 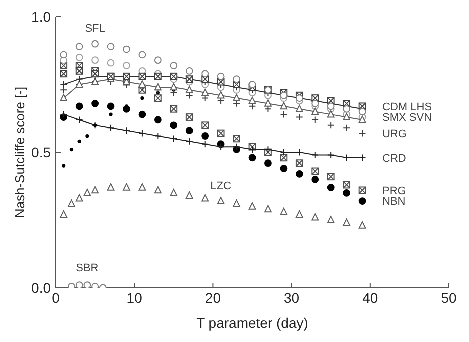 I want to click on annotation: NBN, so click(x=394, y=202).